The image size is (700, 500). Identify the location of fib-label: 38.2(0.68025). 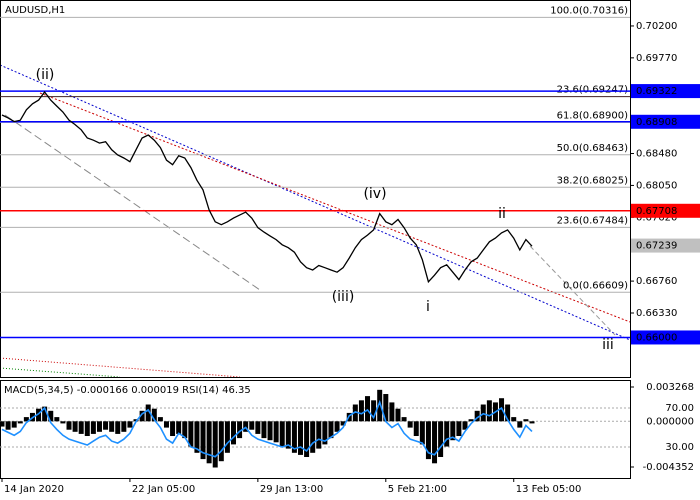
(593, 180).